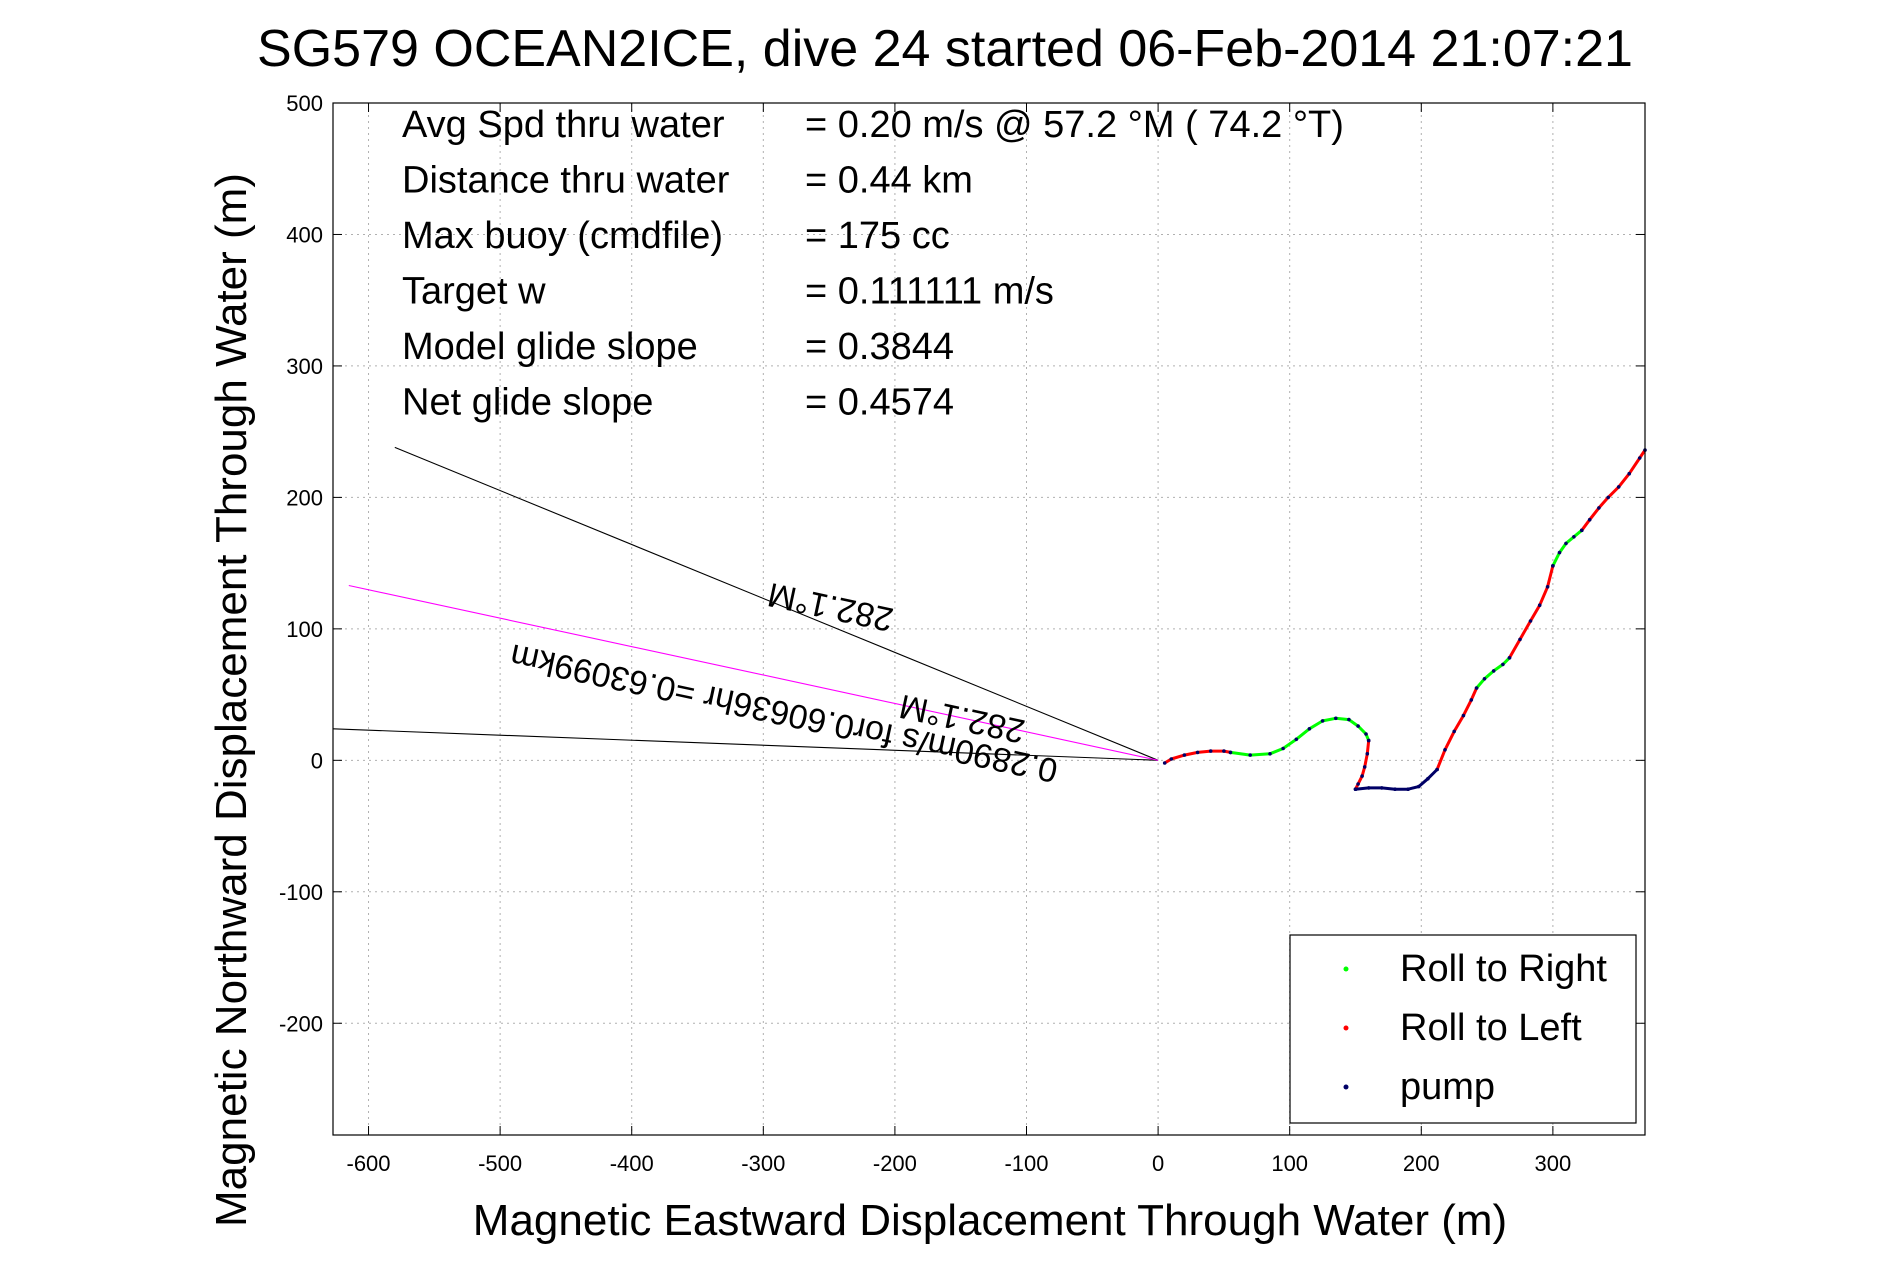 The width and height of the screenshot is (1891, 1262). What do you see at coordinates (369, 1163) in the screenshot?
I see `x-tick-label: -600` at bounding box center [369, 1163].